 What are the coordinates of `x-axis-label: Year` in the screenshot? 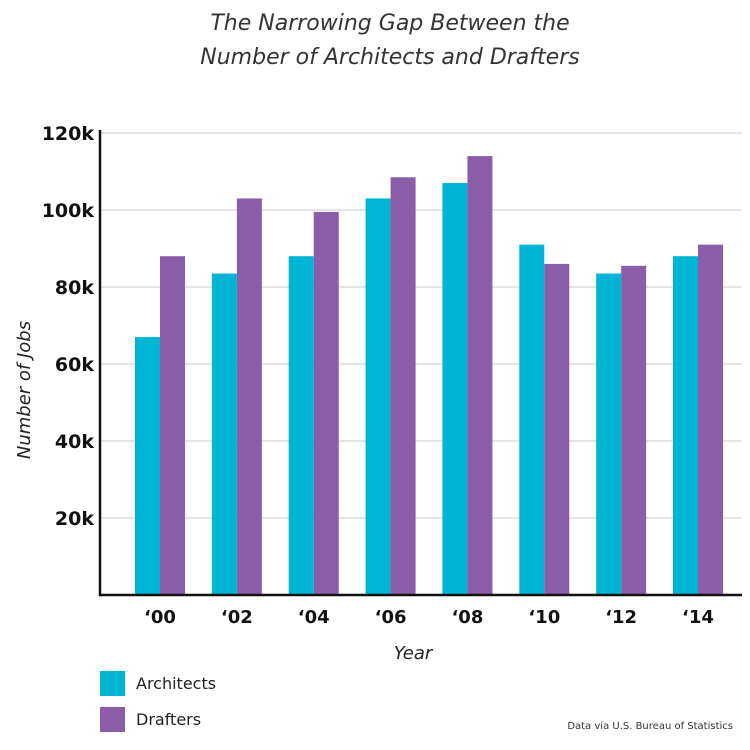 It's located at (414, 653).